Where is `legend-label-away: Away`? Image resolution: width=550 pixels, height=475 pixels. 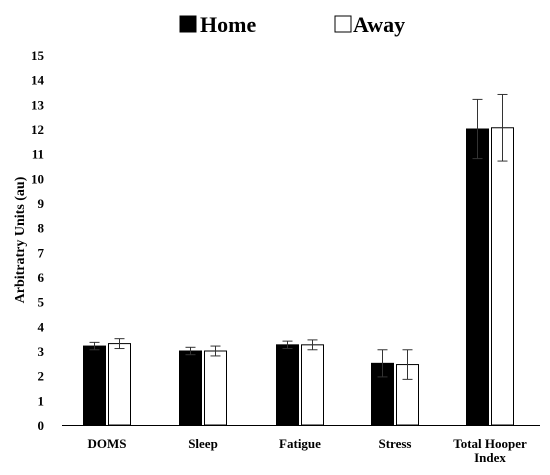 legend-label-away: Away is located at coordinates (379, 24).